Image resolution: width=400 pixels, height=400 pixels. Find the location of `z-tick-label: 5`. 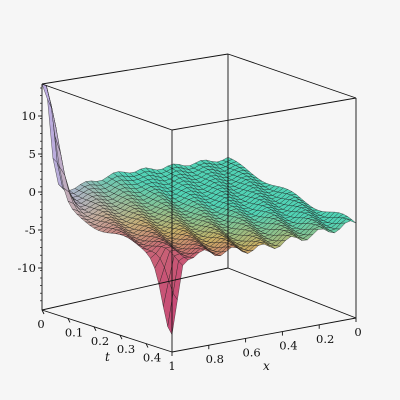

z-tick-label: 5 is located at coordinates (32, 154).